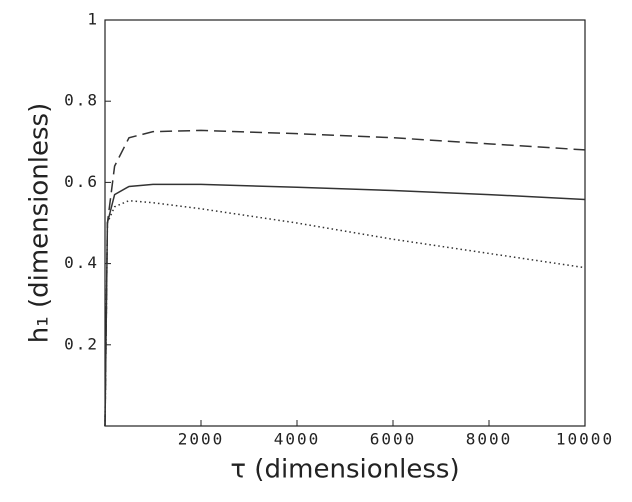 The width and height of the screenshot is (632, 502). What do you see at coordinates (81, 100) in the screenshot?
I see `y-tick-label: 0.8` at bounding box center [81, 100].